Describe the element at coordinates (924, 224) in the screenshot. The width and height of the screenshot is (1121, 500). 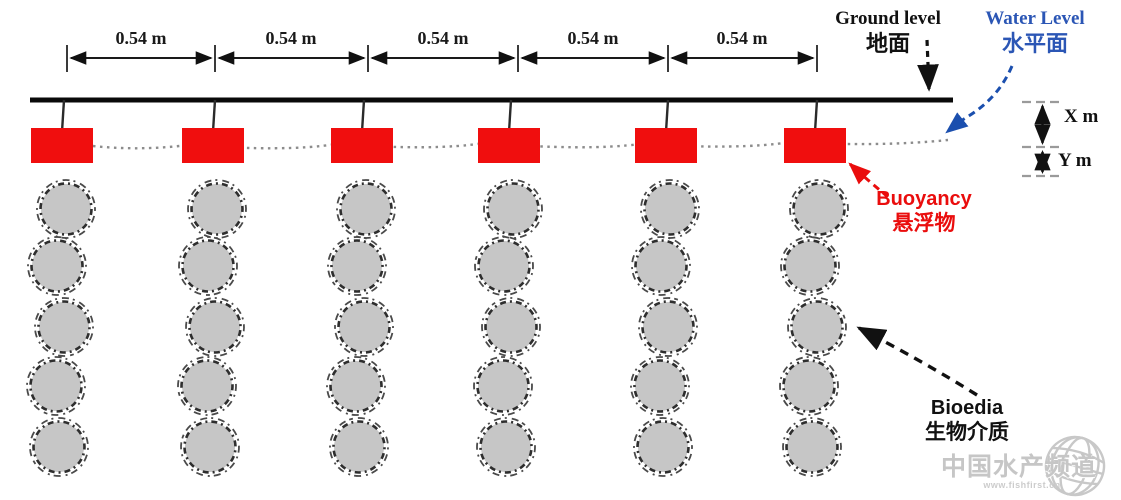
I see `buoyancy-label-zh: 悬浮物` at that location.